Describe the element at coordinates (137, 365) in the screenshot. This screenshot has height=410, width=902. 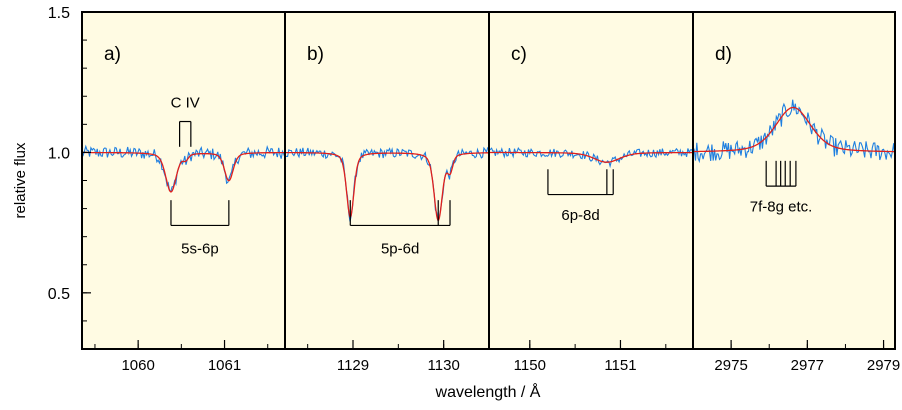
I see `x-tick-label: 1060` at that location.